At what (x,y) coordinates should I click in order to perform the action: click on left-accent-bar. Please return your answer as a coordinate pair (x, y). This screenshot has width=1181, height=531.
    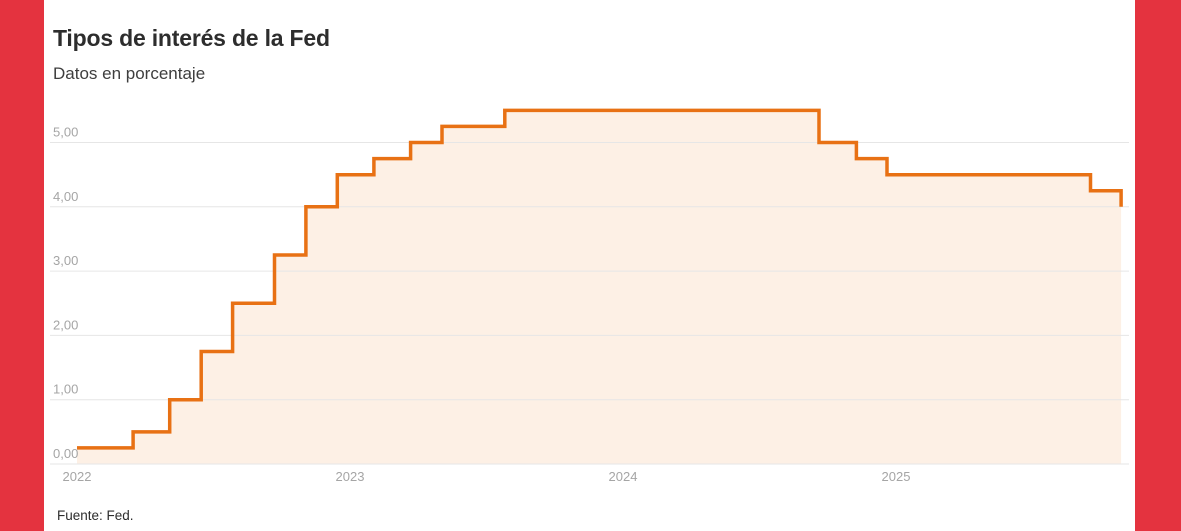
    Looking at the image, I should click on (22, 265).